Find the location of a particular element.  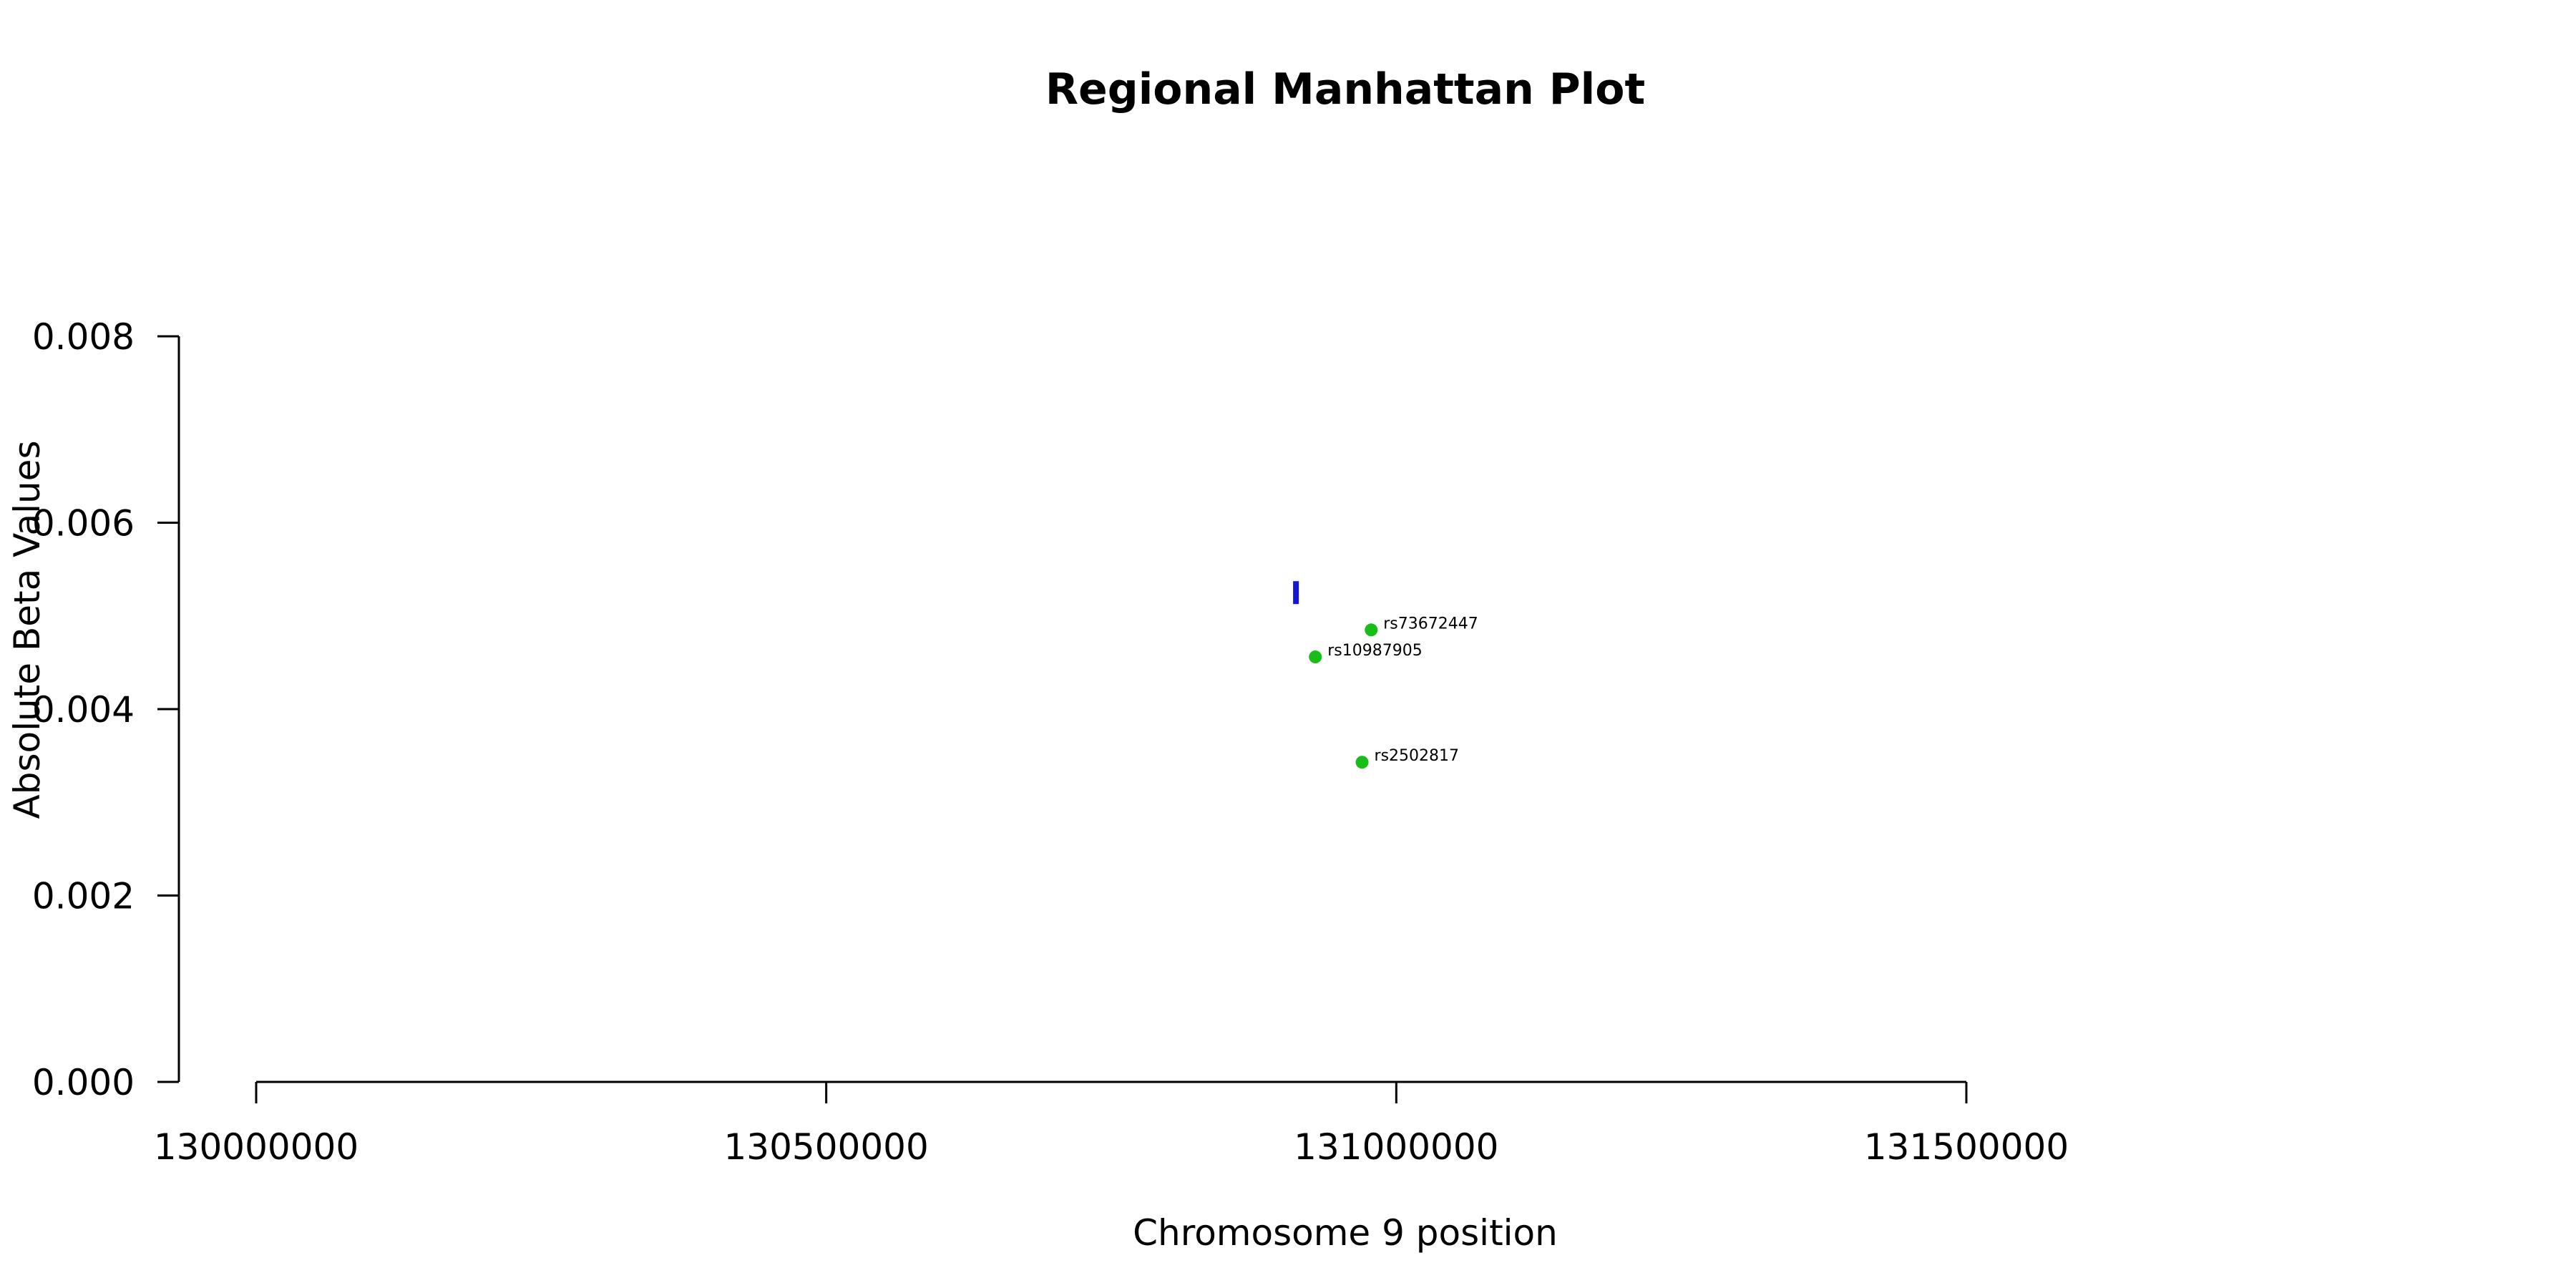

x-axis-label: Chromosome 9 position is located at coordinates (1345, 1233).